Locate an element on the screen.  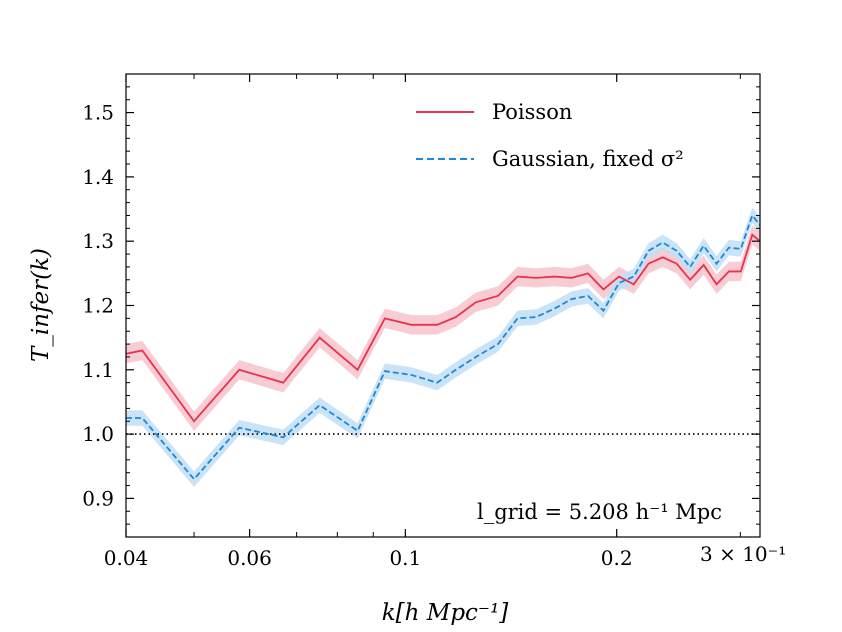
y-tick-label: 1.1 is located at coordinates (98, 370).